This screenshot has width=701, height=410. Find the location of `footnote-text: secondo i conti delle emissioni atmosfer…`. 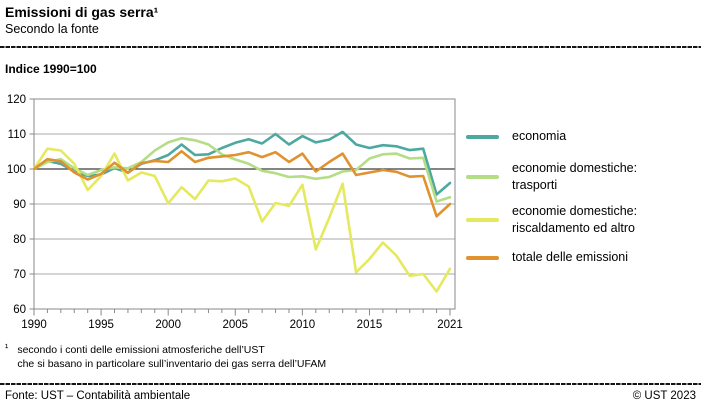

footnote-text: secondo i conti delle emissioni atmosfer… is located at coordinates (172, 357).